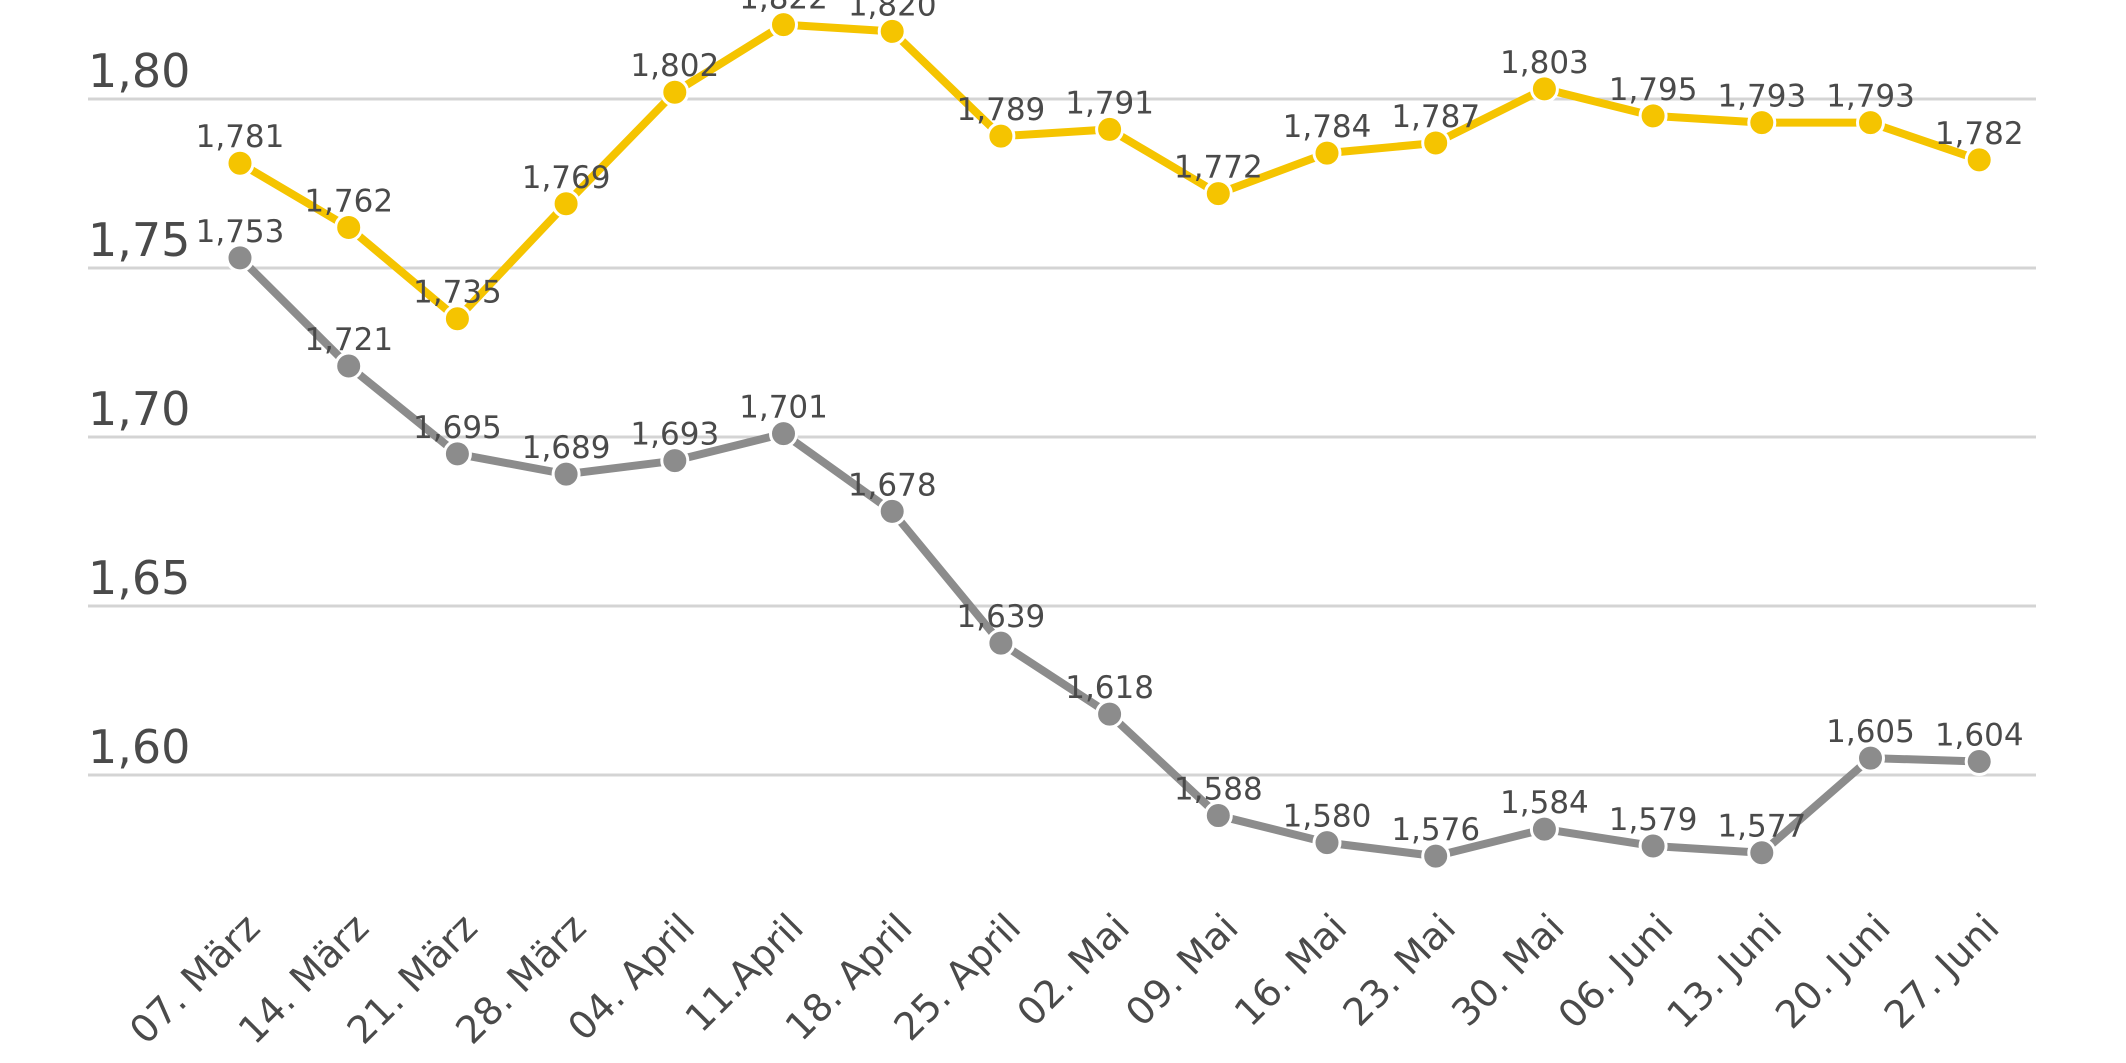 This screenshot has width=2126, height=1063. Describe the element at coordinates (783, 408) in the screenshot. I see `series-gray-data-label: 1,701` at that location.